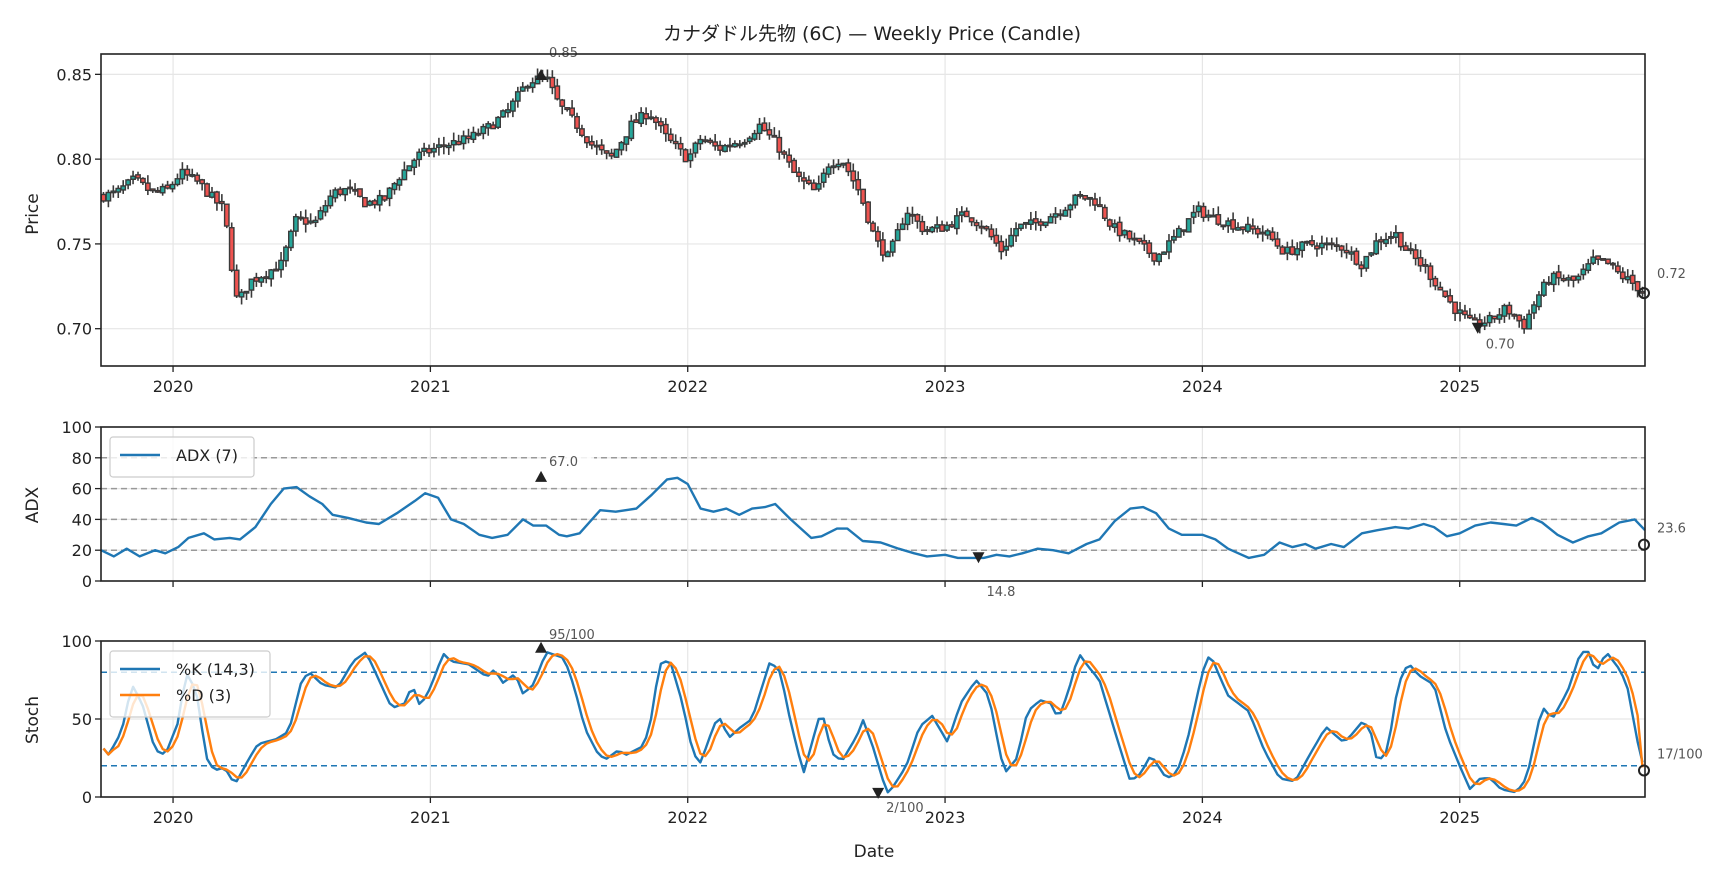 This screenshot has height=878, width=1728. Describe the element at coordinates (872, 34) in the screenshot. I see `chart-title: カナダドル先物 (6C) — Weekly Price (Candle)` at that location.